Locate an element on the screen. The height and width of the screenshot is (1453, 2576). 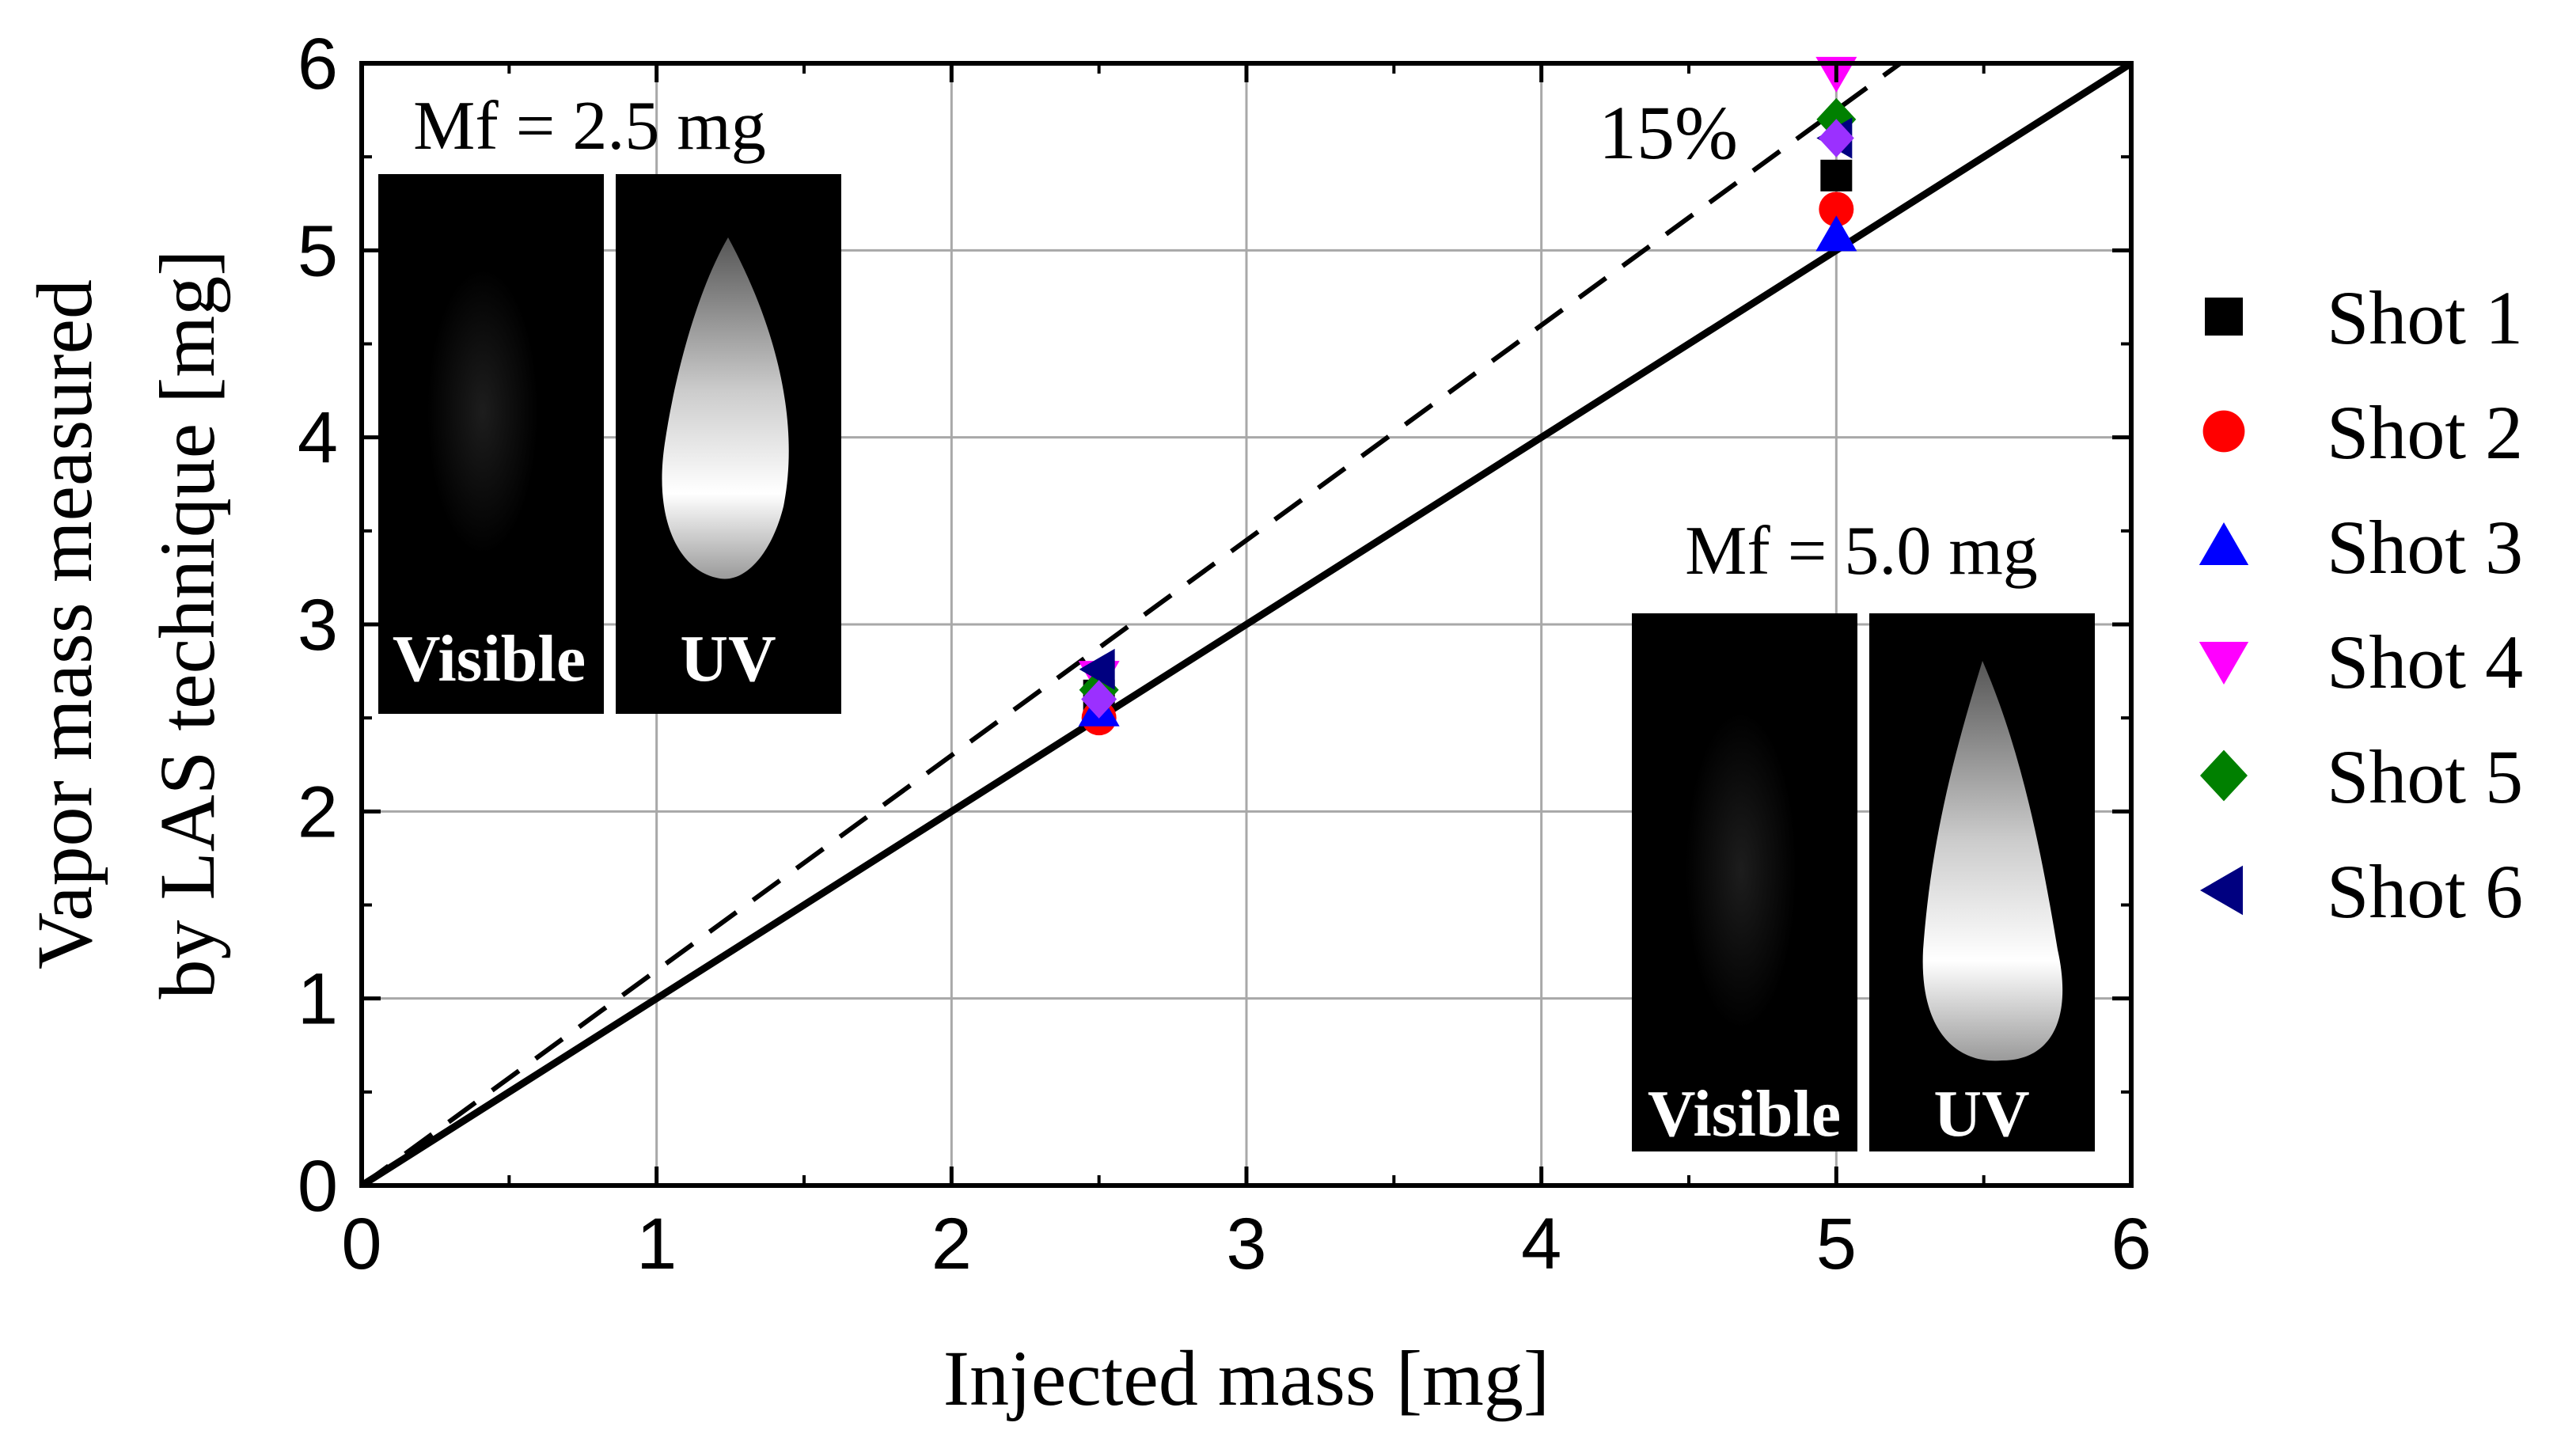
x-axis-title: Injected mass [mg] is located at coordinates (1246, 1378).